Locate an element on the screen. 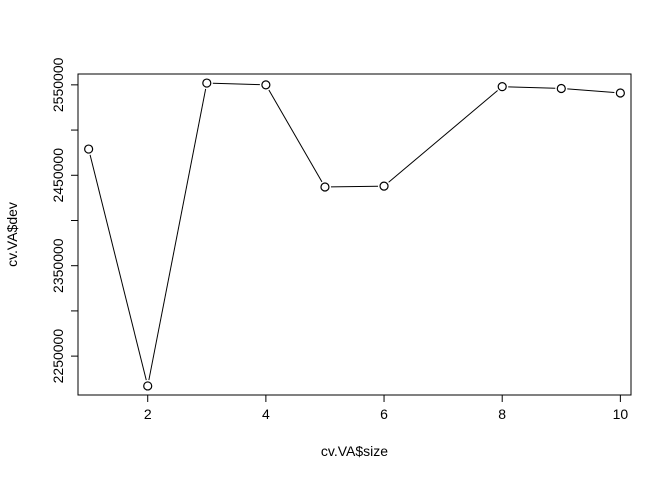 This screenshot has width=672, height=480. y-axis: 2250000 2350000 2450000 2550000 is located at coordinates (64, 220).